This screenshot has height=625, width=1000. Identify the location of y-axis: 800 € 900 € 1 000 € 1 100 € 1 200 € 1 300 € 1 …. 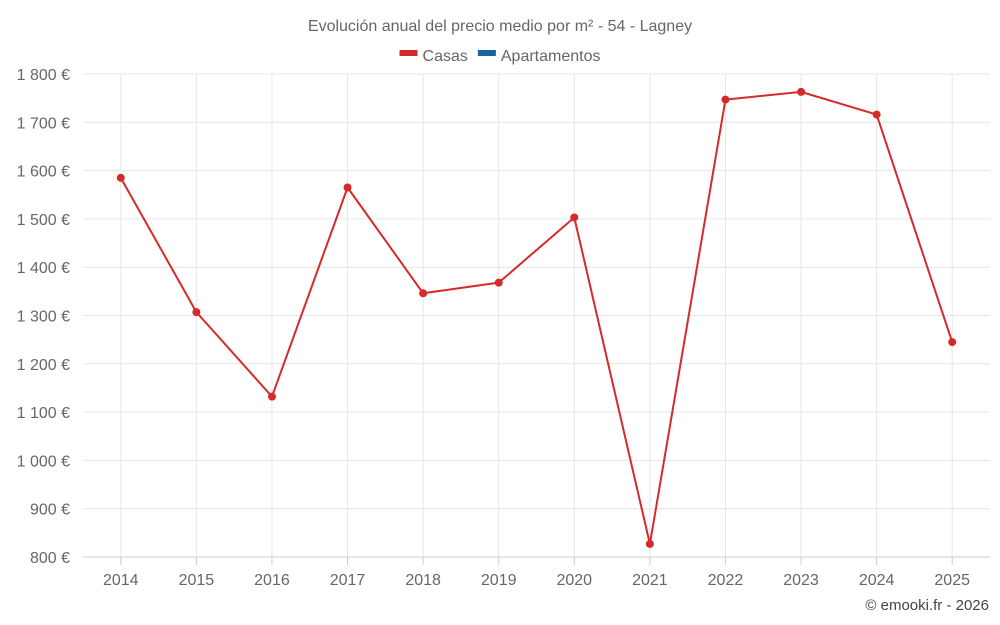
(43, 317).